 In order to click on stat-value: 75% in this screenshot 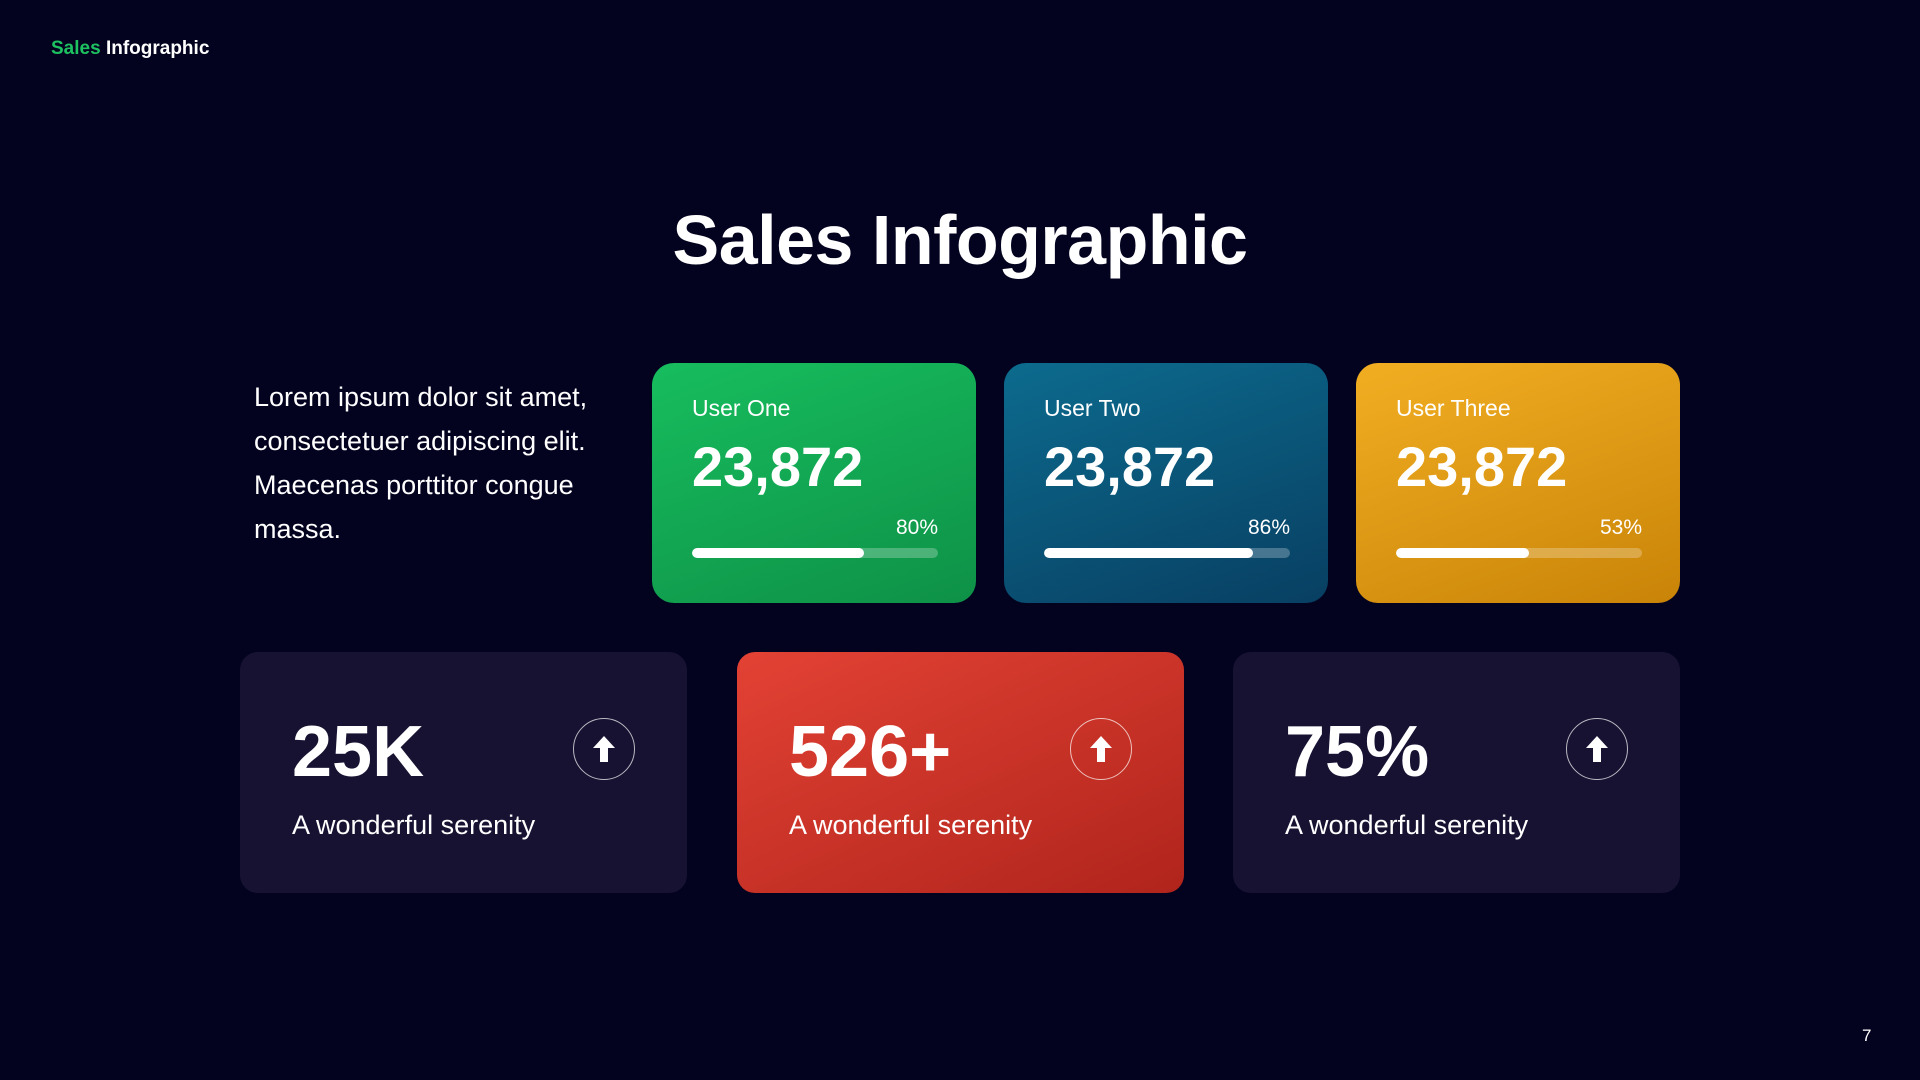, I will do `click(1357, 752)`.